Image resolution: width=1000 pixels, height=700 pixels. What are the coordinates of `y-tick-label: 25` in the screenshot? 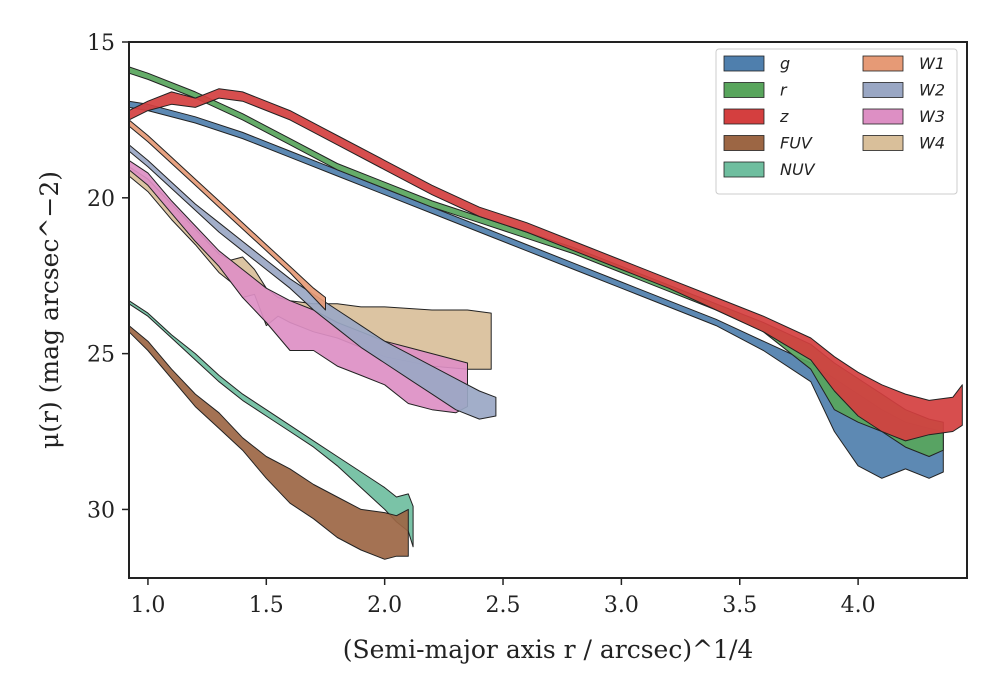 It's located at (101, 355).